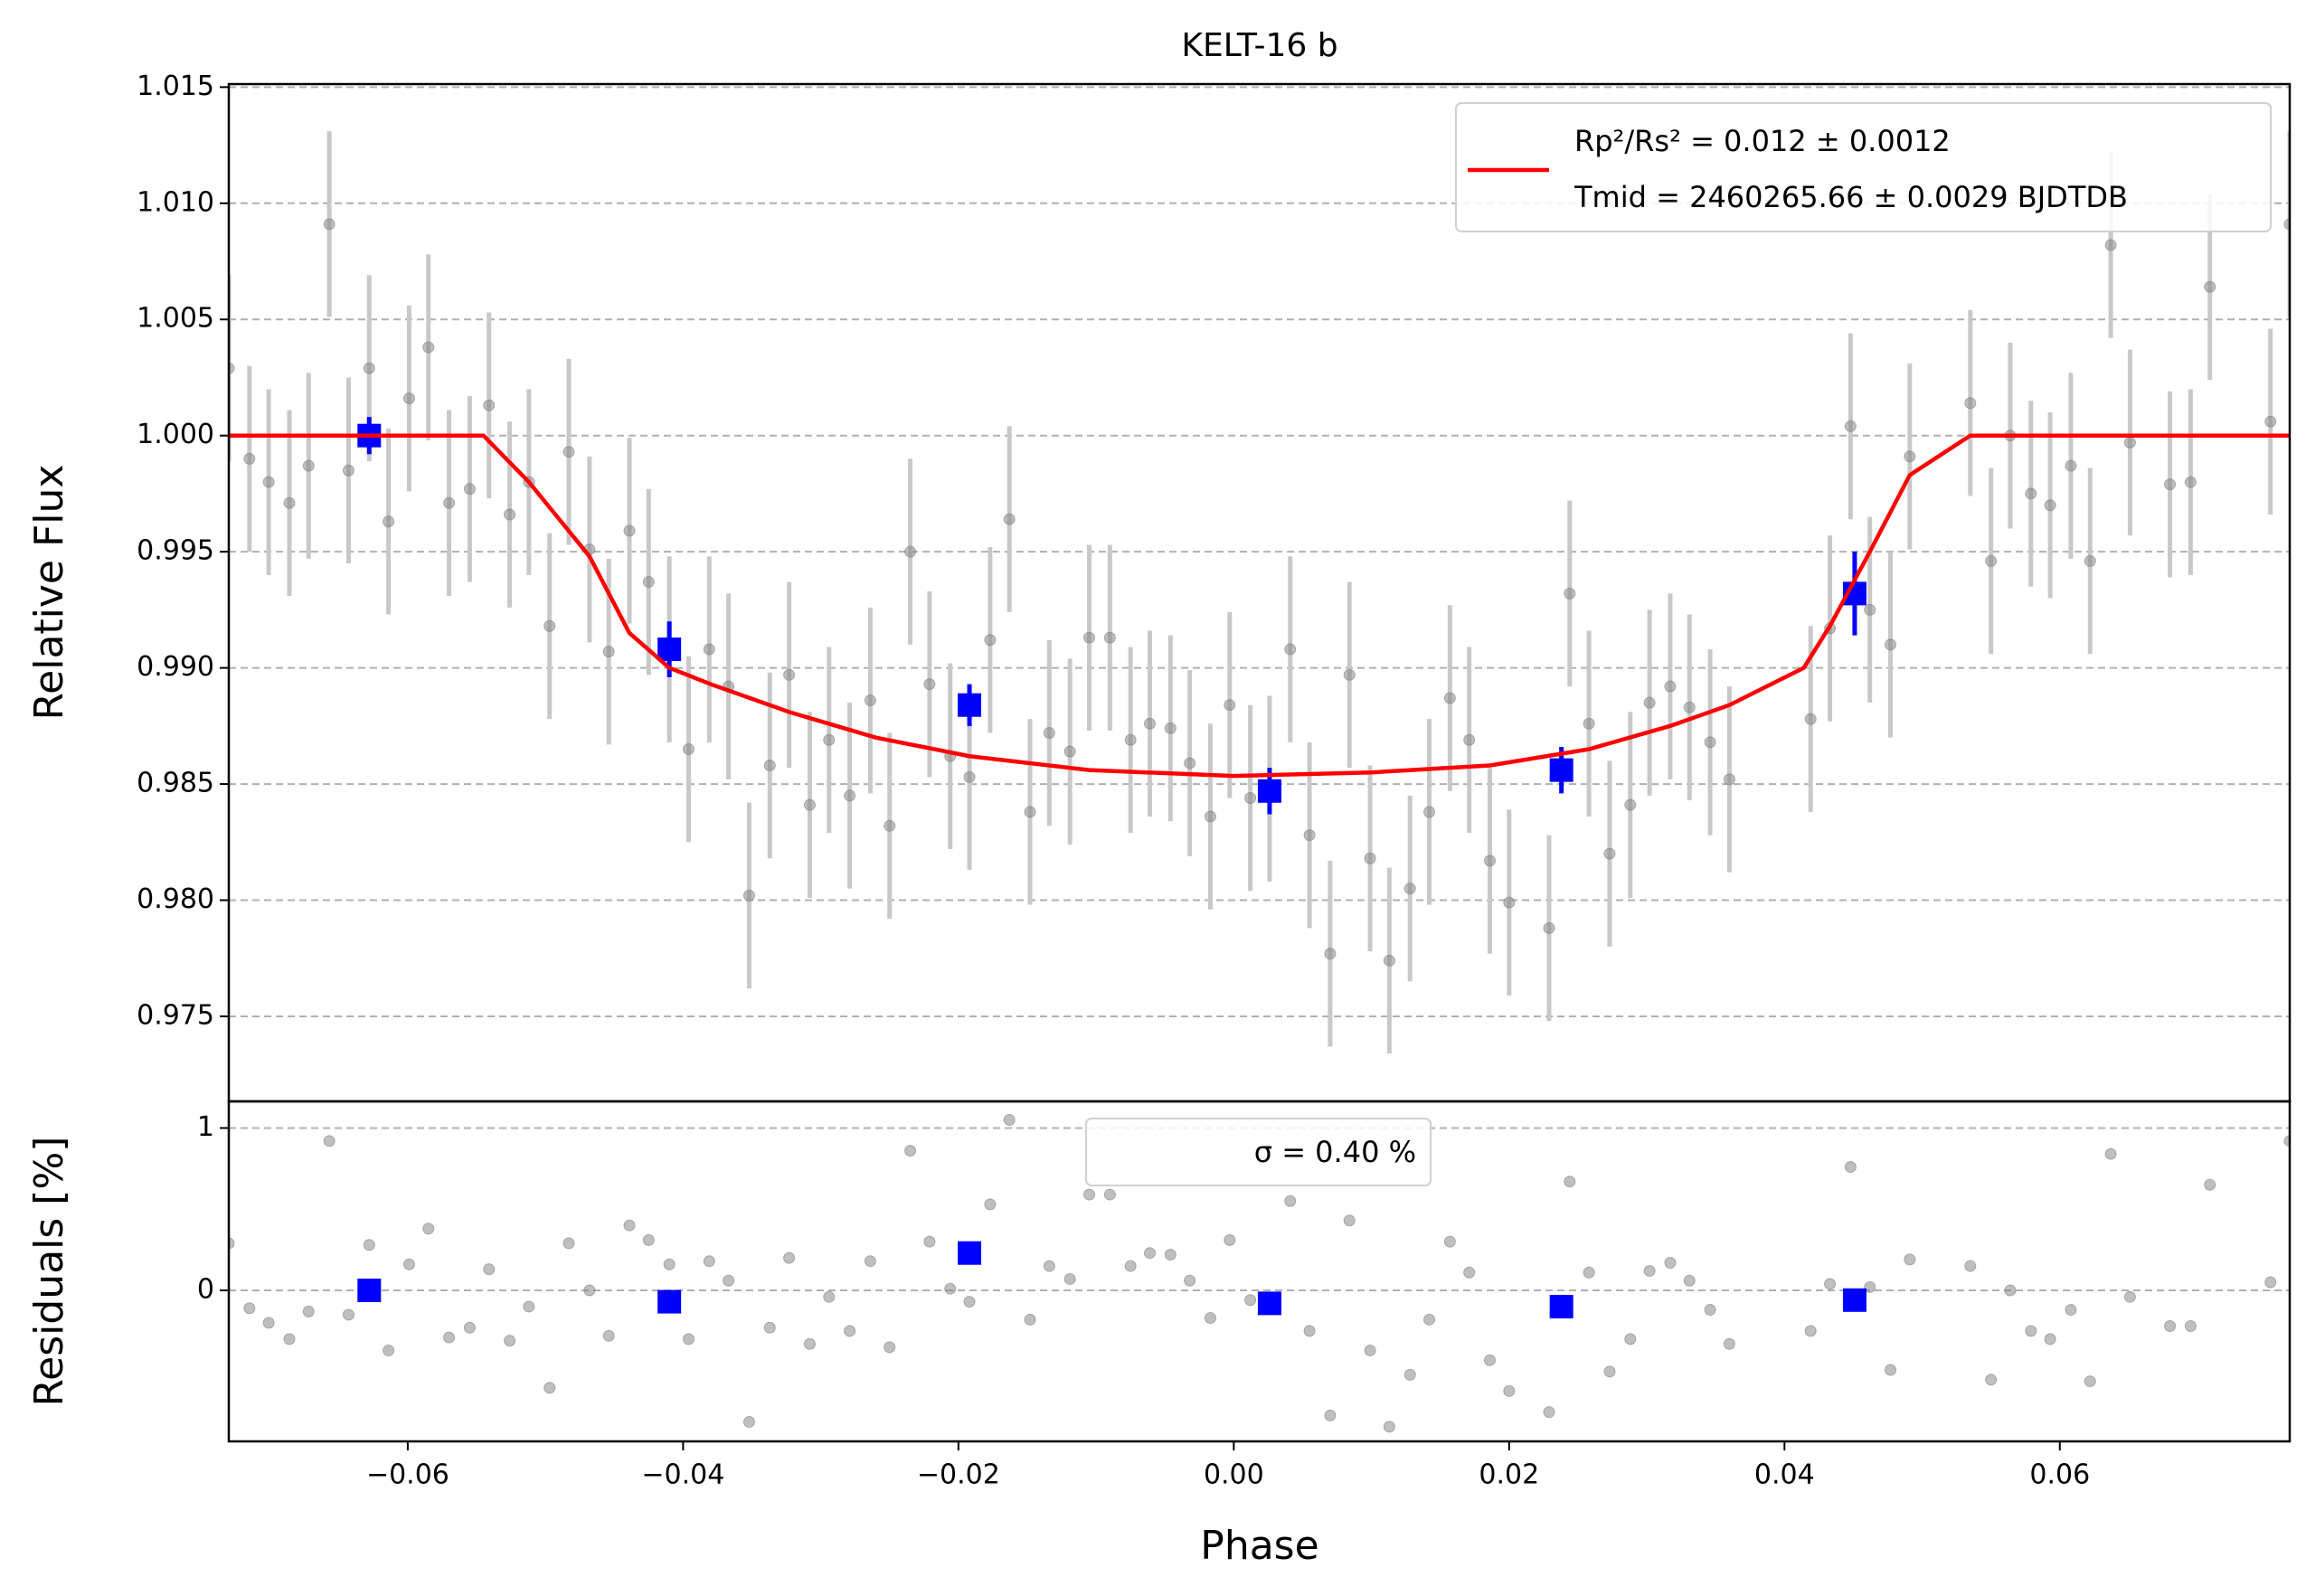  What do you see at coordinates (175, 1015) in the screenshot?
I see `y-tick-label: 0.975` at bounding box center [175, 1015].